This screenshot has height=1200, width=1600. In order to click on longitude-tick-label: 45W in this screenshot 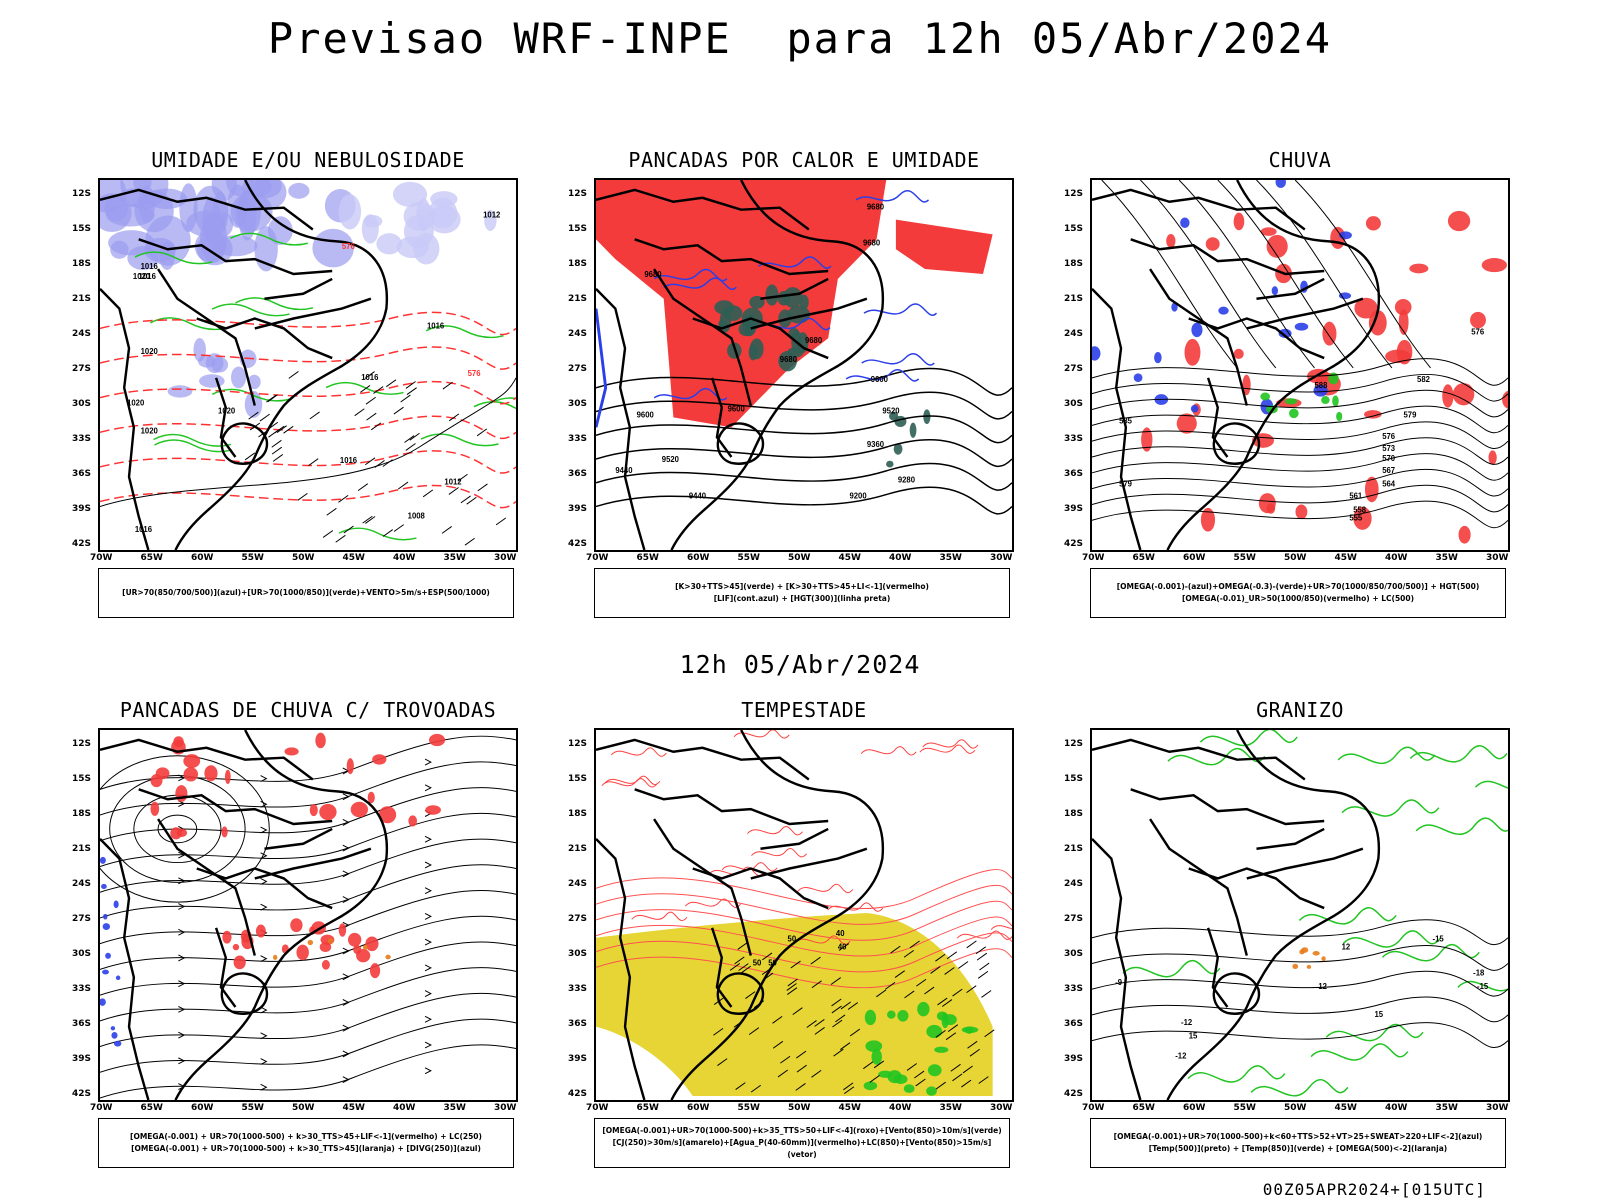, I will do `click(1345, 1108)`.